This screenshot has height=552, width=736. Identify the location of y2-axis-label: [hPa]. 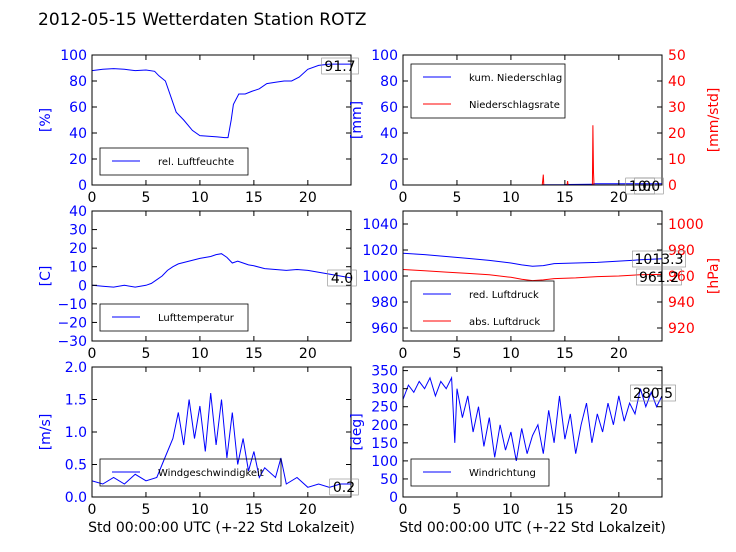
(714, 276).